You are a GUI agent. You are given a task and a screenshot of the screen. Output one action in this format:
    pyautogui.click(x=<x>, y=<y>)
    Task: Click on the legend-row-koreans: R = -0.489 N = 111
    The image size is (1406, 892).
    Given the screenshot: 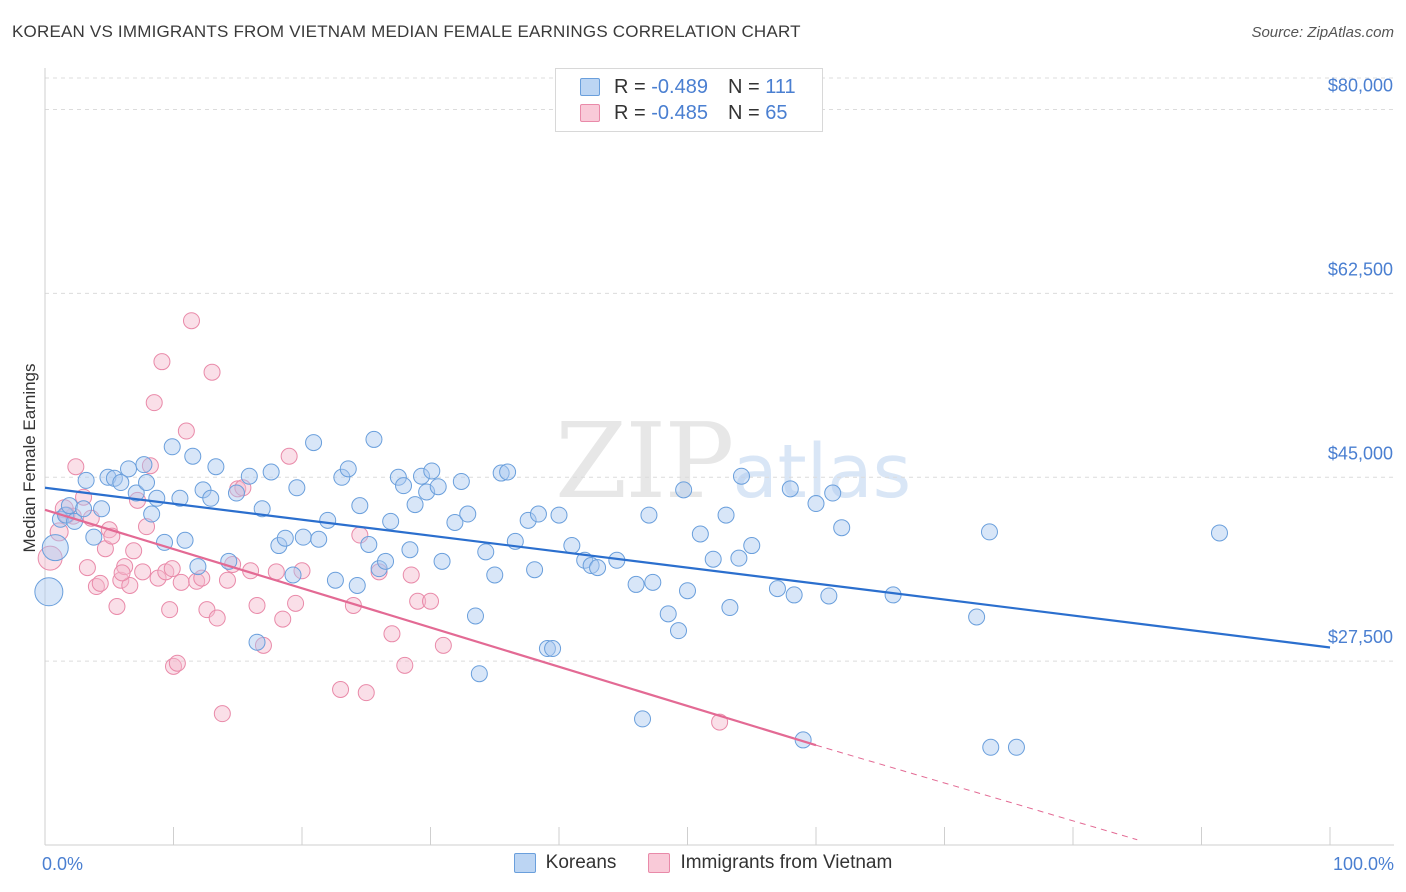 What is the action you would take?
    pyautogui.click(x=688, y=87)
    